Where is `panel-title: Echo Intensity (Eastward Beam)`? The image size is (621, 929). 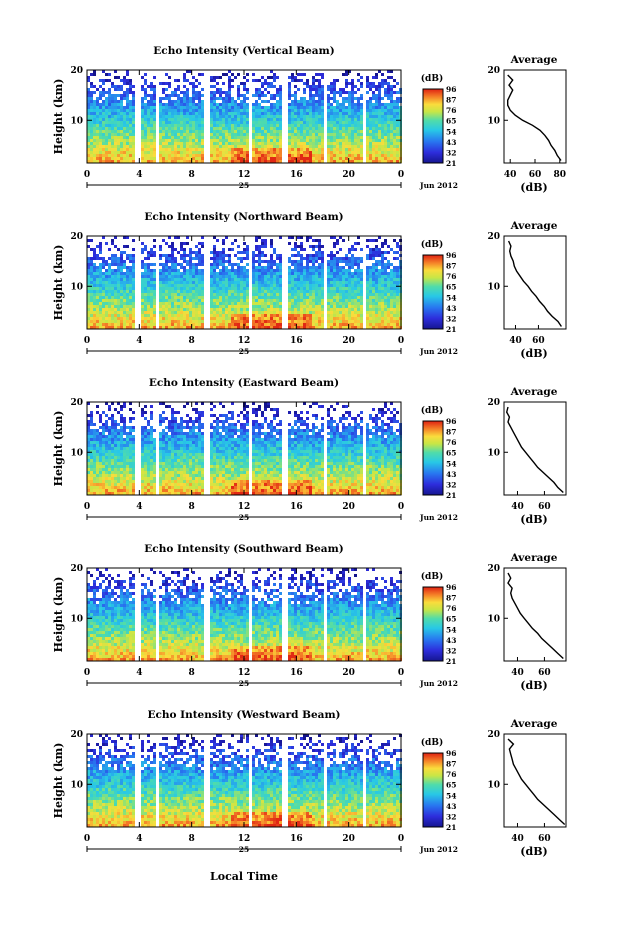
panel-title: Echo Intensity (Eastward Beam) is located at coordinates (244, 383).